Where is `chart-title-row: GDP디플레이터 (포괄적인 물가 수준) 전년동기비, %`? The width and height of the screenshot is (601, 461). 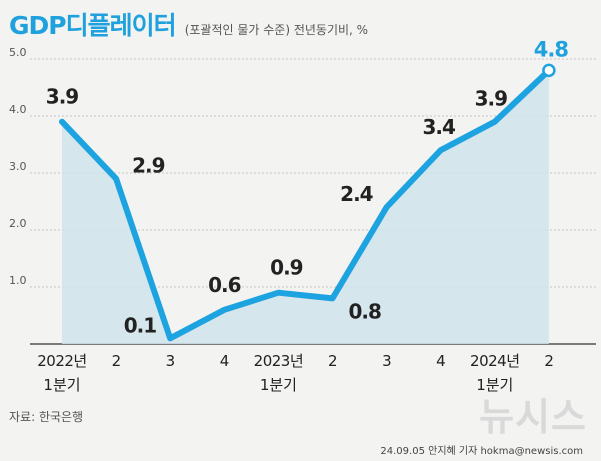
chart-title-row: GDP디플레이터 (포괄적인 물가 수준) 전년동기비, % is located at coordinates (188, 26).